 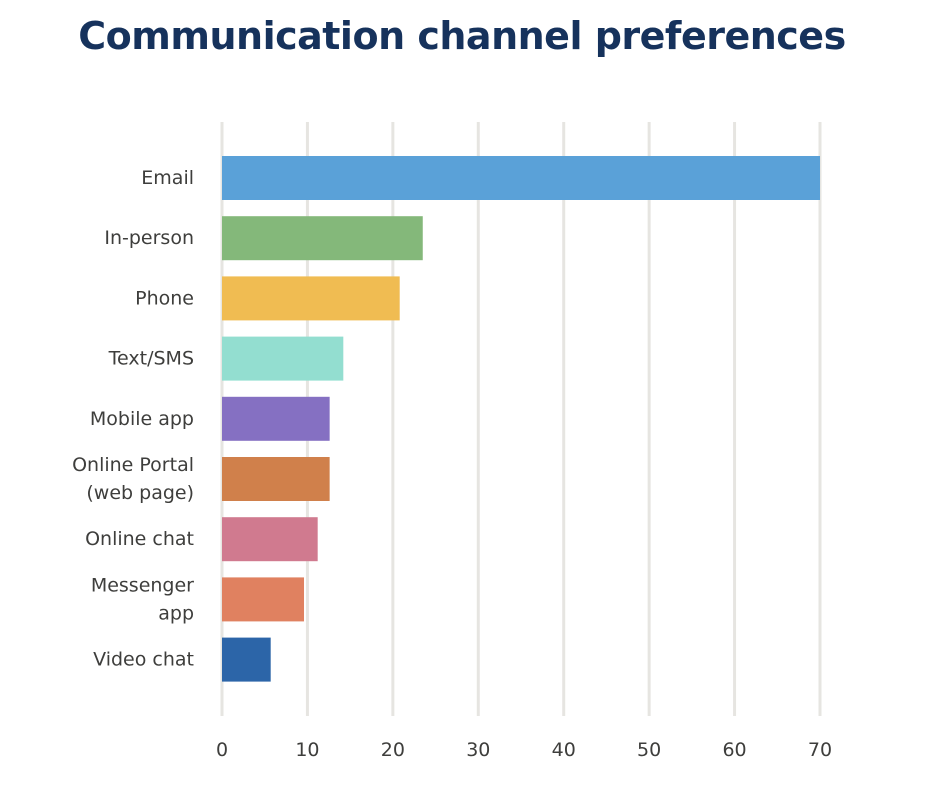 What do you see at coordinates (133, 479) in the screenshot?
I see `category-label: Online Portal (web page)` at bounding box center [133, 479].